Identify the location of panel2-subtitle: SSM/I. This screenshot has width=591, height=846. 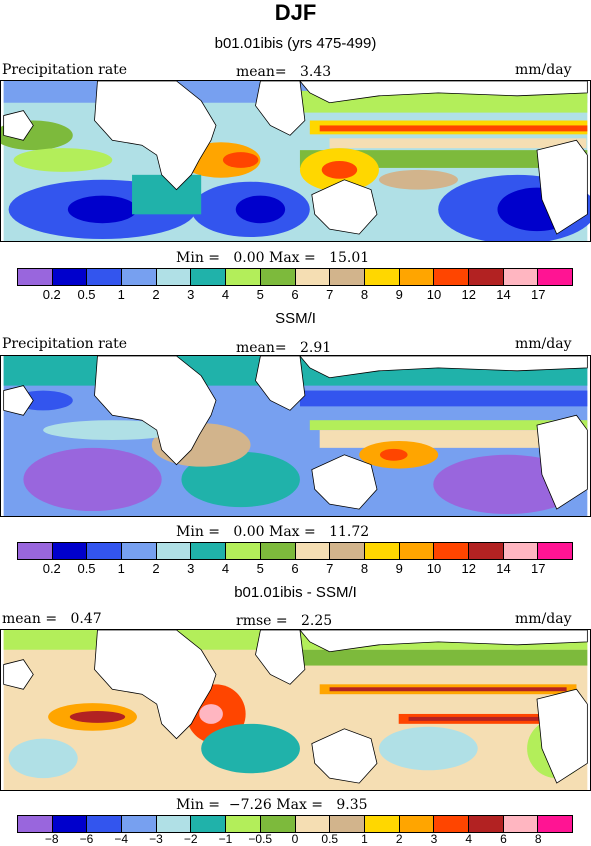
(295, 318).